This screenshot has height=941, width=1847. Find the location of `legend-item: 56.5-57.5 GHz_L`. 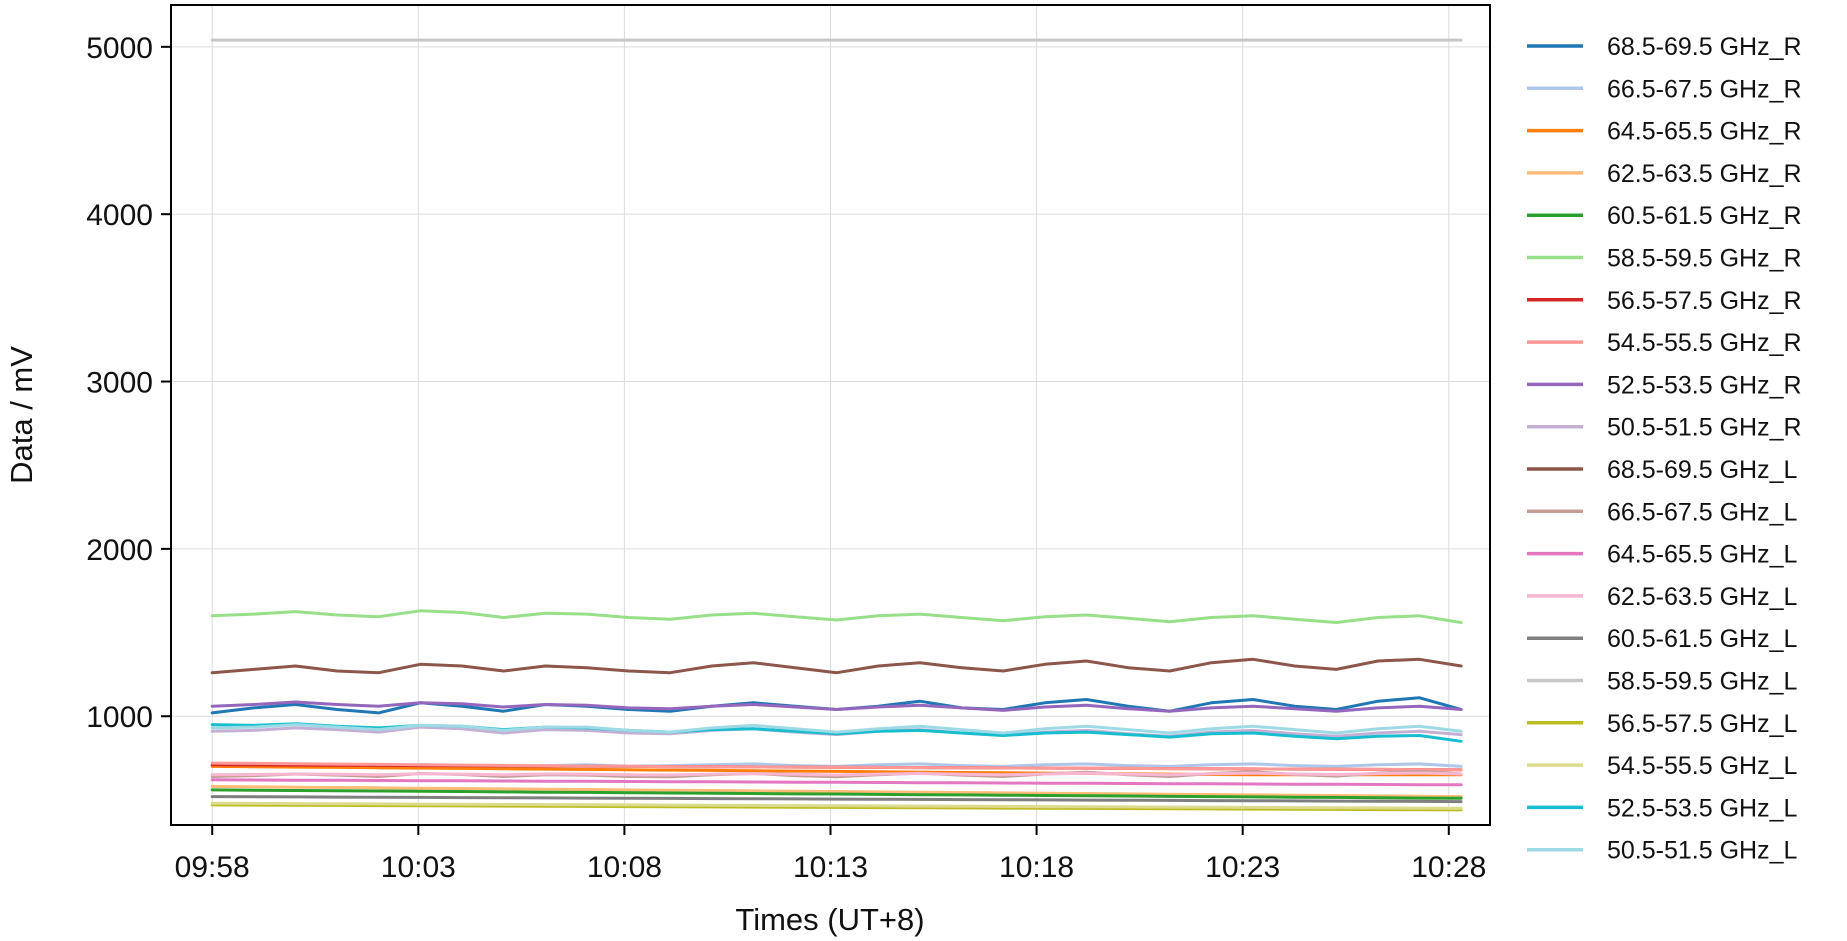

legend-item: 56.5-57.5 GHz_L is located at coordinates (1662, 724).